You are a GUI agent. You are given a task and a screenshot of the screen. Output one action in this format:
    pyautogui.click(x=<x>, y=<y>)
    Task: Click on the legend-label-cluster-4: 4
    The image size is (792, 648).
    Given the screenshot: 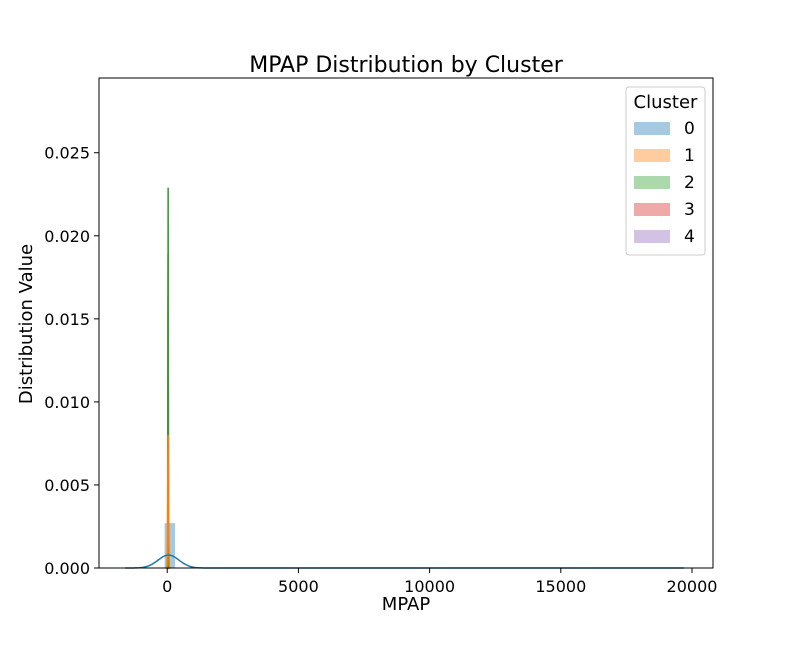 What is the action you would take?
    pyautogui.click(x=689, y=237)
    